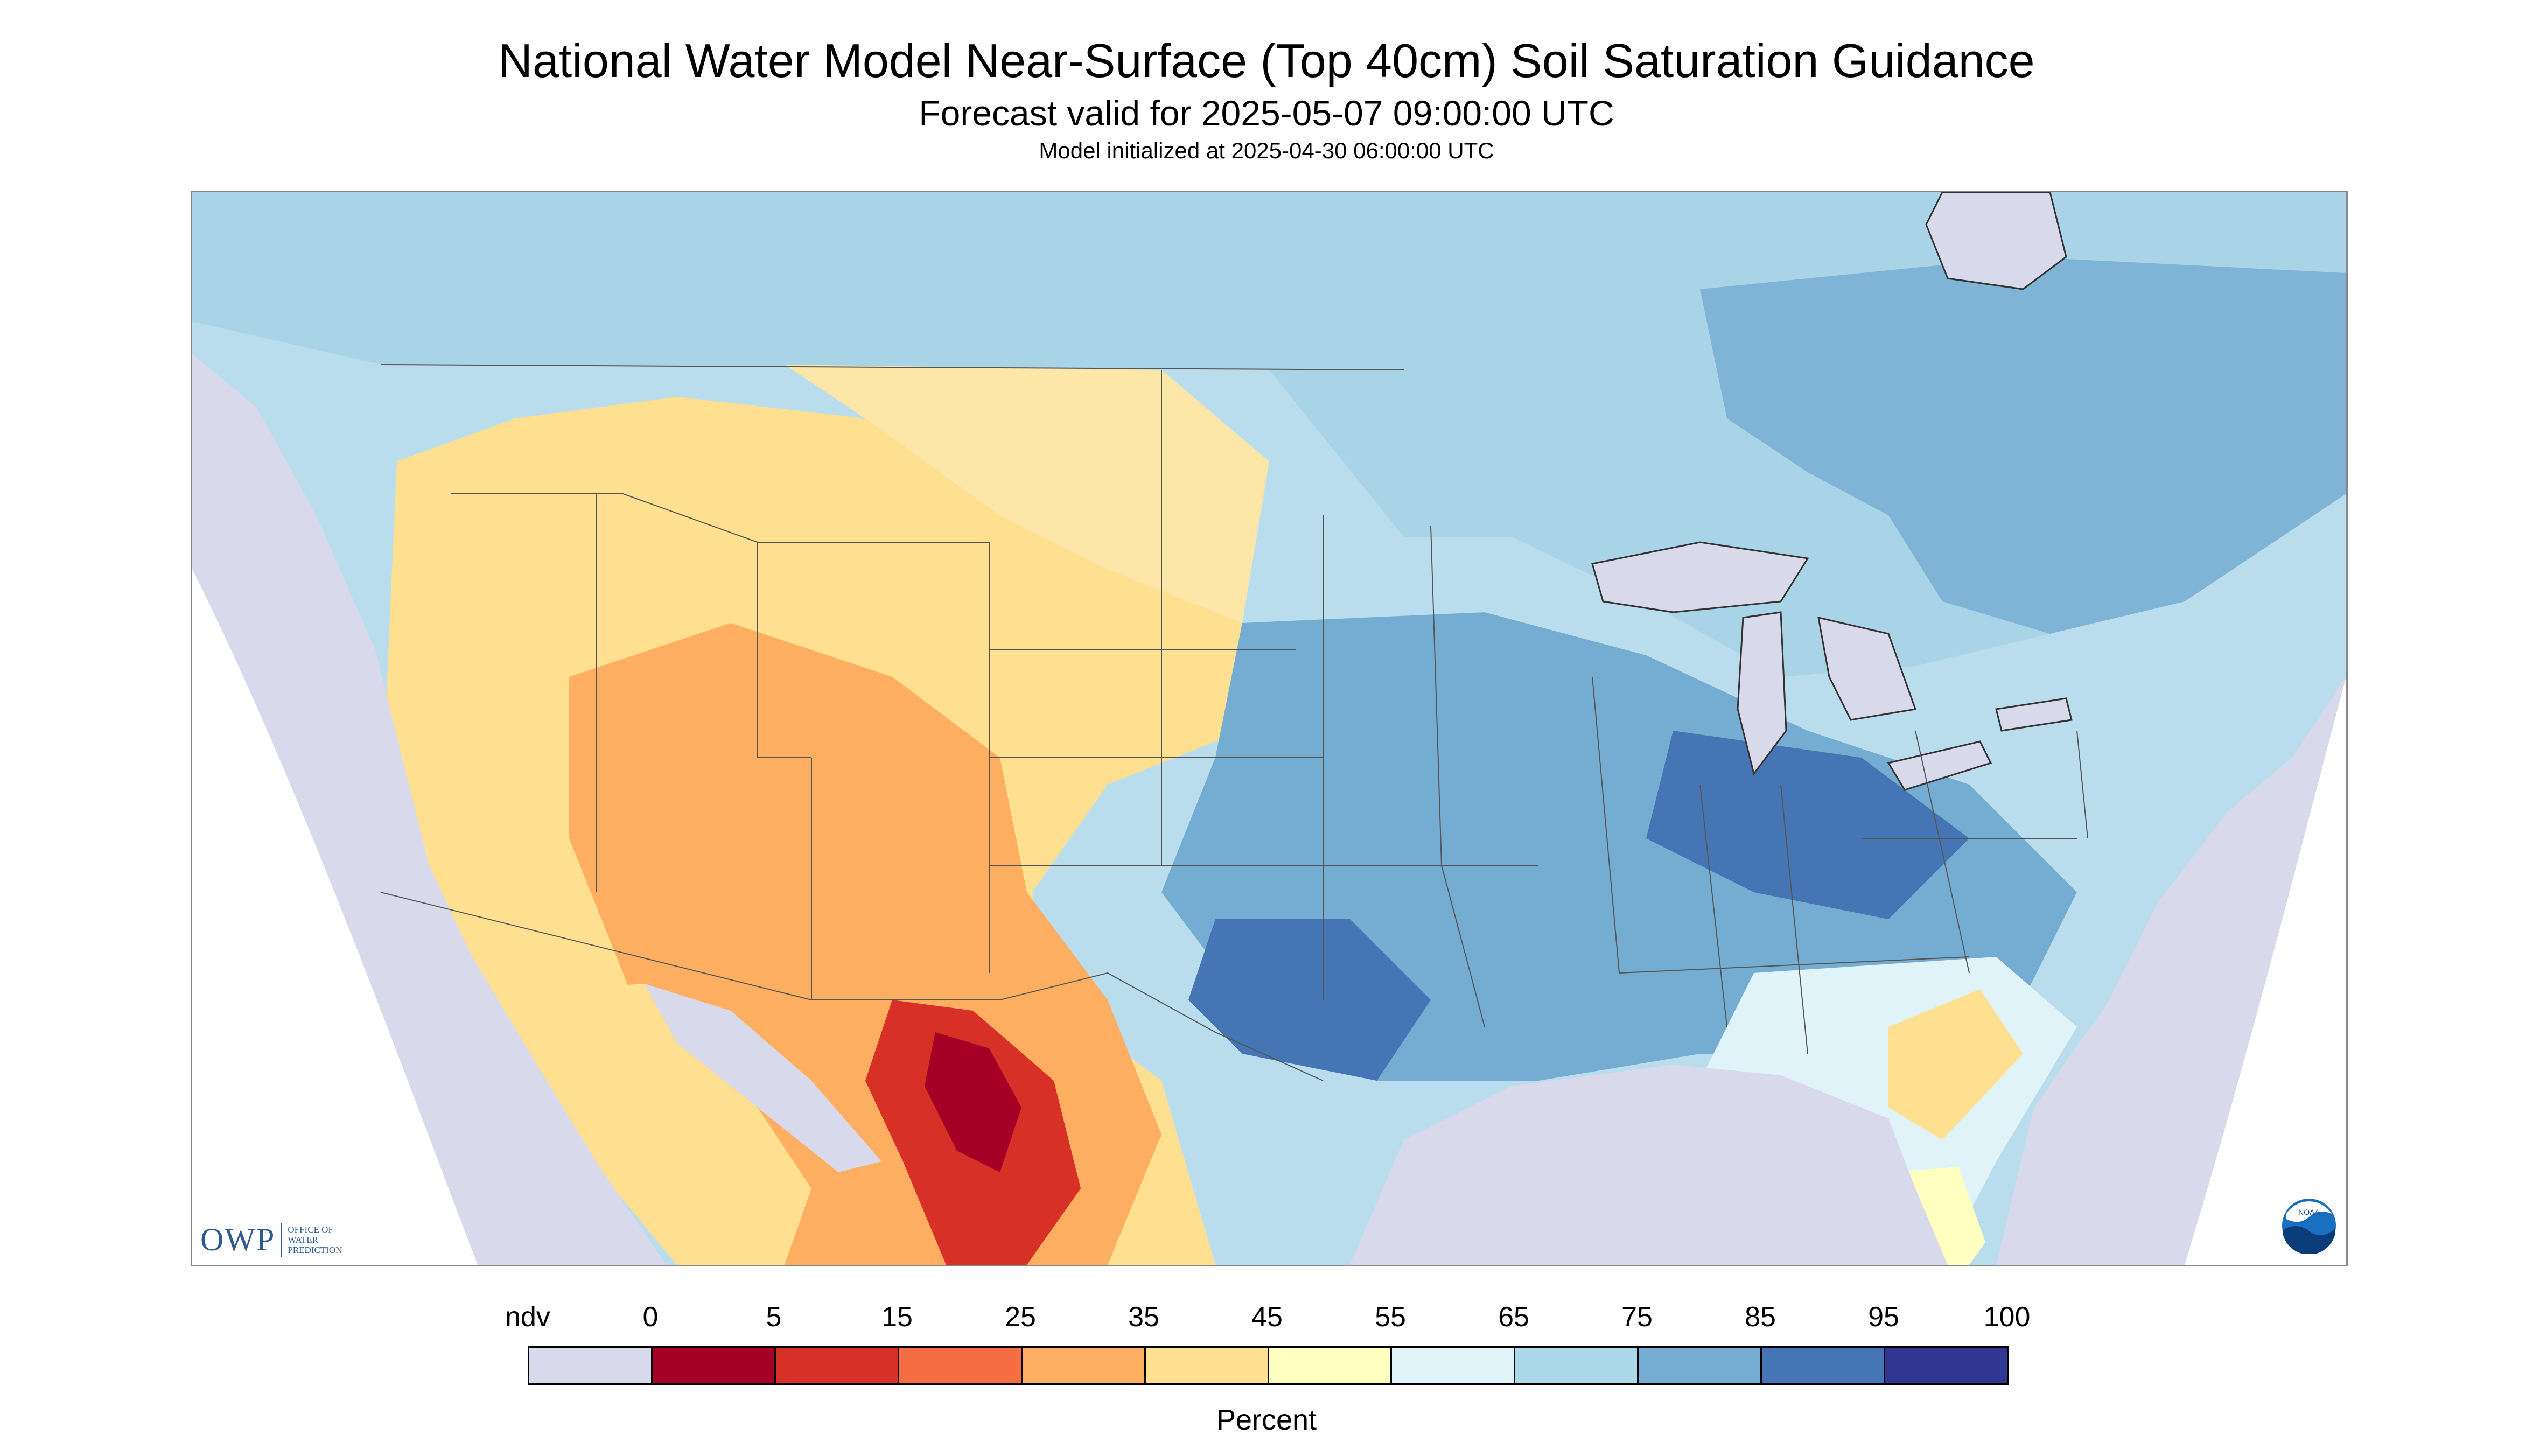  What do you see at coordinates (311, 1229) in the screenshot?
I see `owp-sub-line-1: OFFICE OF` at bounding box center [311, 1229].